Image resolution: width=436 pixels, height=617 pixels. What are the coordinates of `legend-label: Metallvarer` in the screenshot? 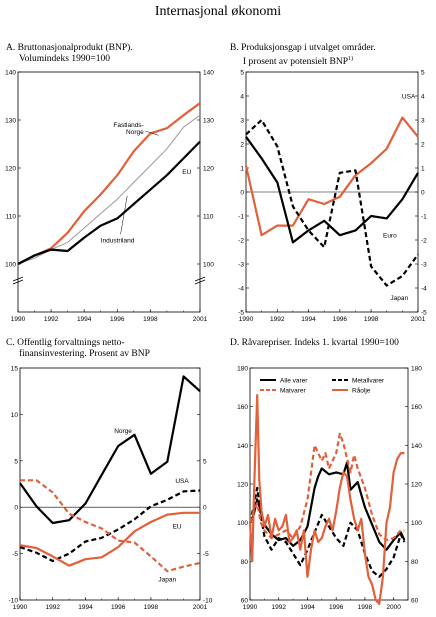 It's located at (368, 381).